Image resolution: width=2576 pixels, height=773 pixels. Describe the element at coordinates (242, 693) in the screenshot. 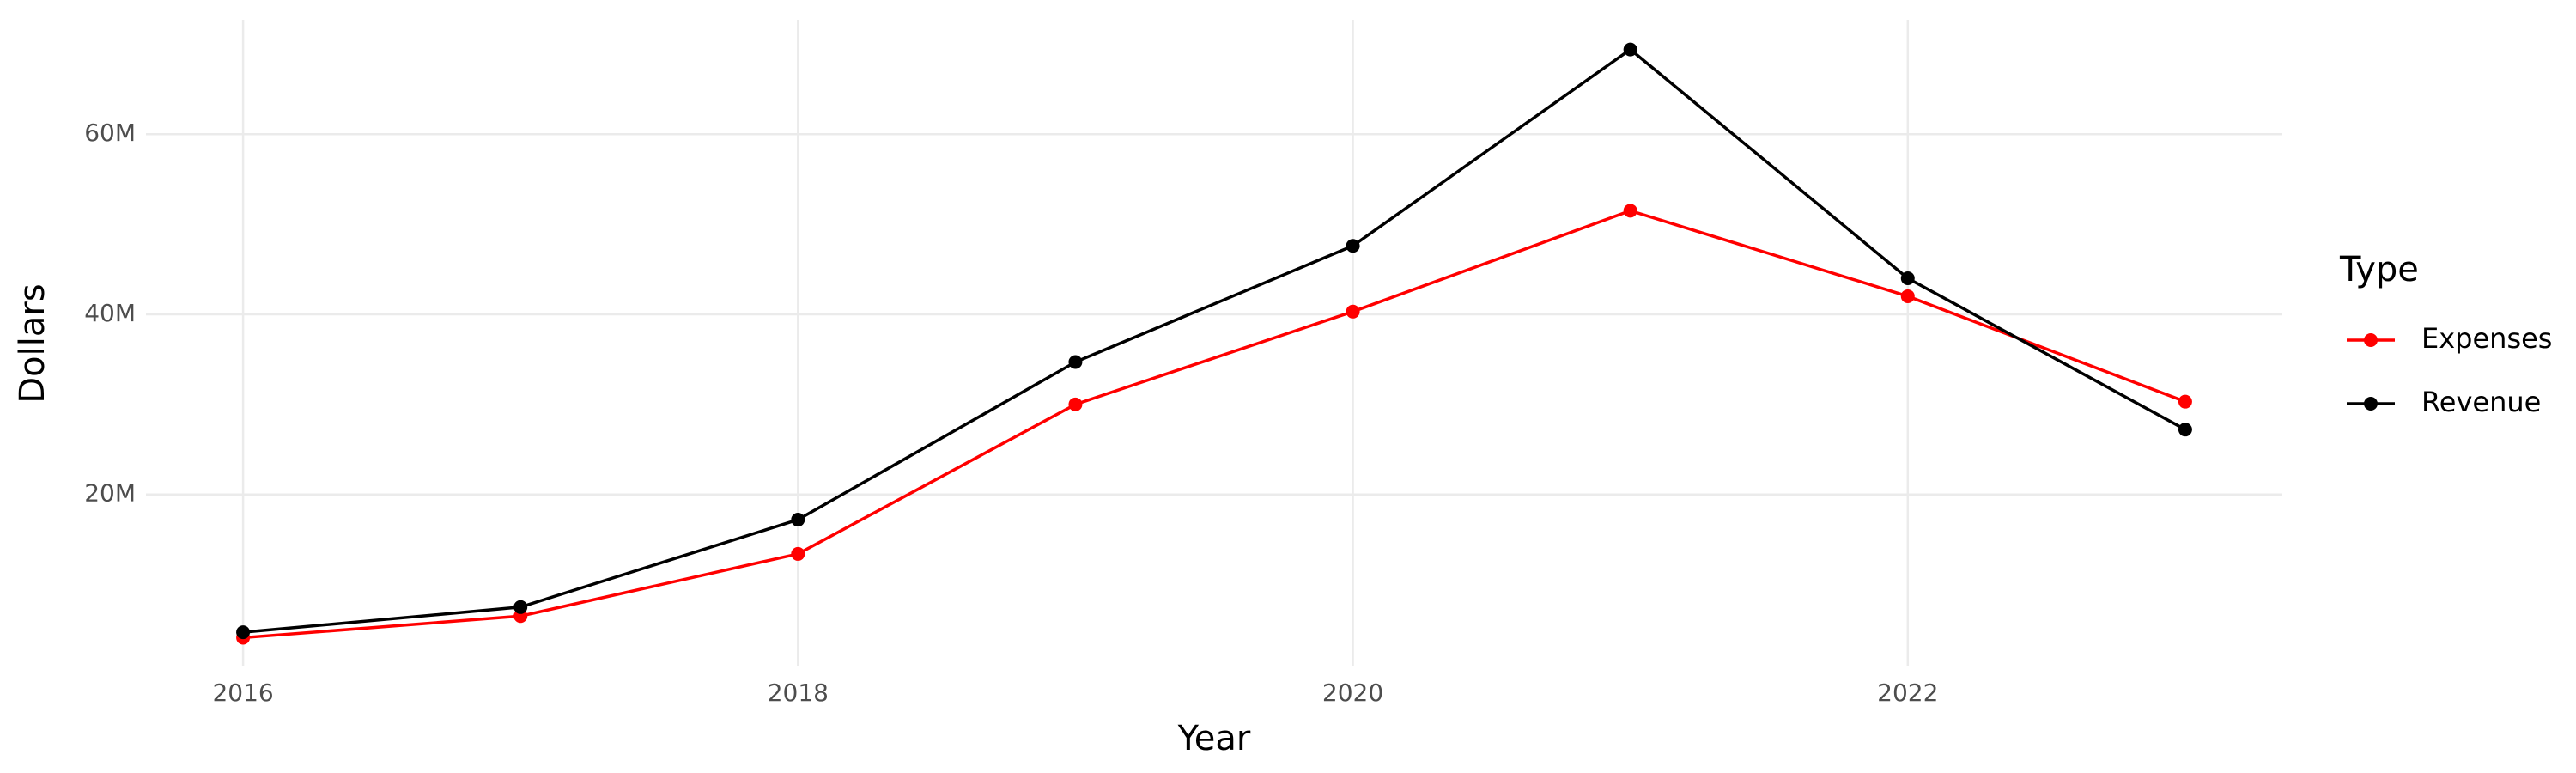

I see `x-tick-label: 2016` at that location.